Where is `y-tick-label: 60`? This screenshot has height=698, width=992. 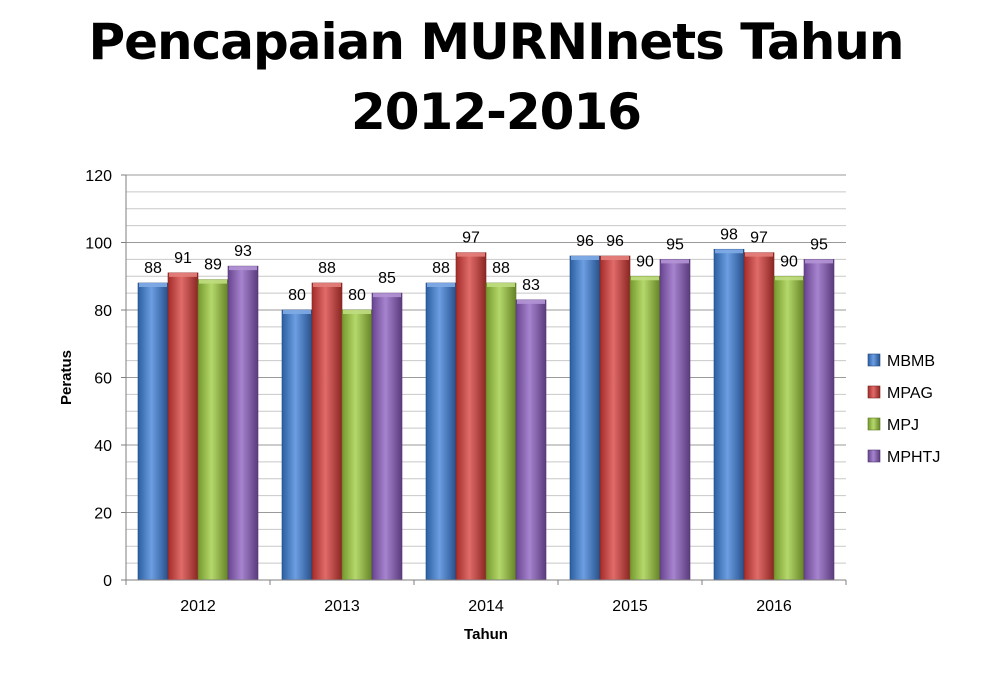
y-tick-label: 60 is located at coordinates (103, 379).